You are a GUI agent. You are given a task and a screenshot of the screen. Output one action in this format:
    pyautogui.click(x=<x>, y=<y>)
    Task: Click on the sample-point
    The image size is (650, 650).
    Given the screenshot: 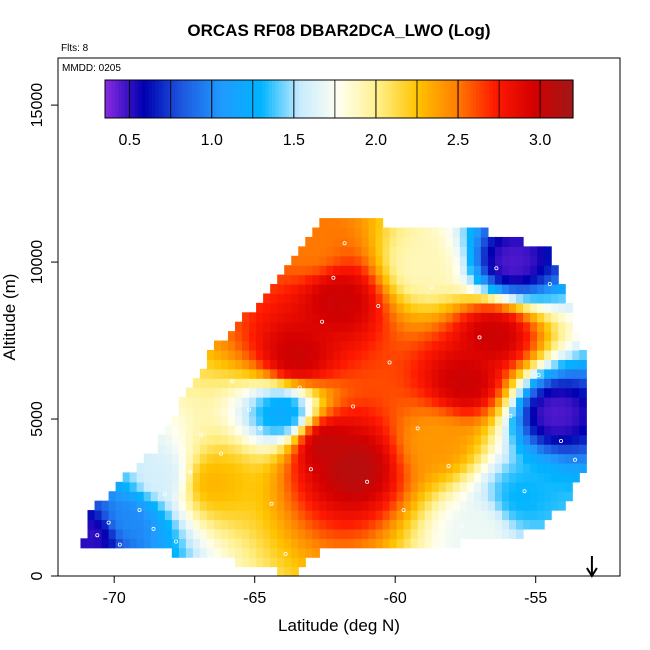 What is the action you would take?
    pyautogui.click(x=190, y=472)
    